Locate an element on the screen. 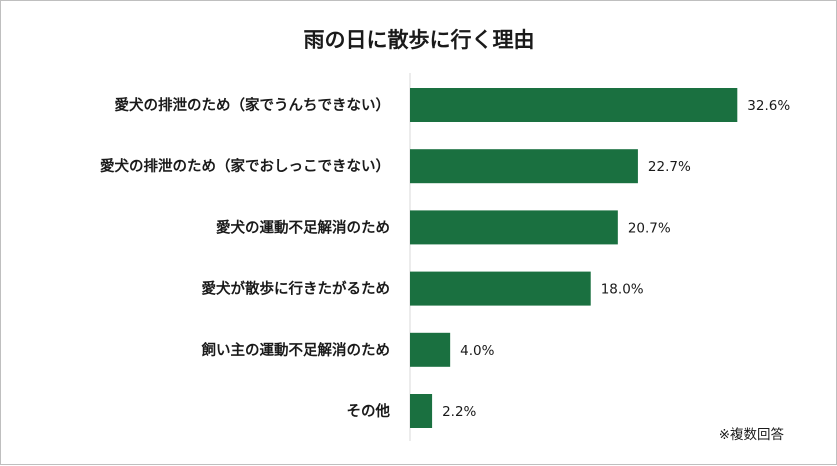 Image resolution: width=837 pixels, height=466 pixels. value-label-1: 32.6% is located at coordinates (768, 106).